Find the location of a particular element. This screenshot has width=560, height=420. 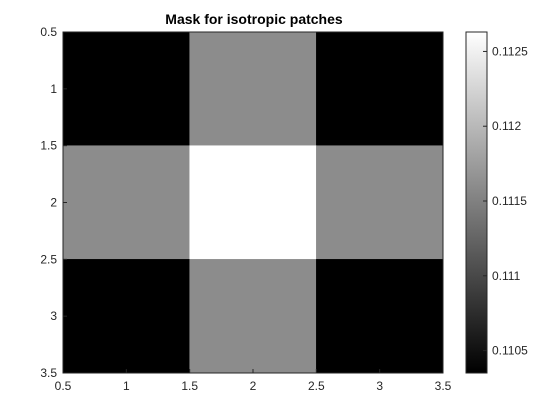

y-tick-label: 3 is located at coordinates (53, 316).